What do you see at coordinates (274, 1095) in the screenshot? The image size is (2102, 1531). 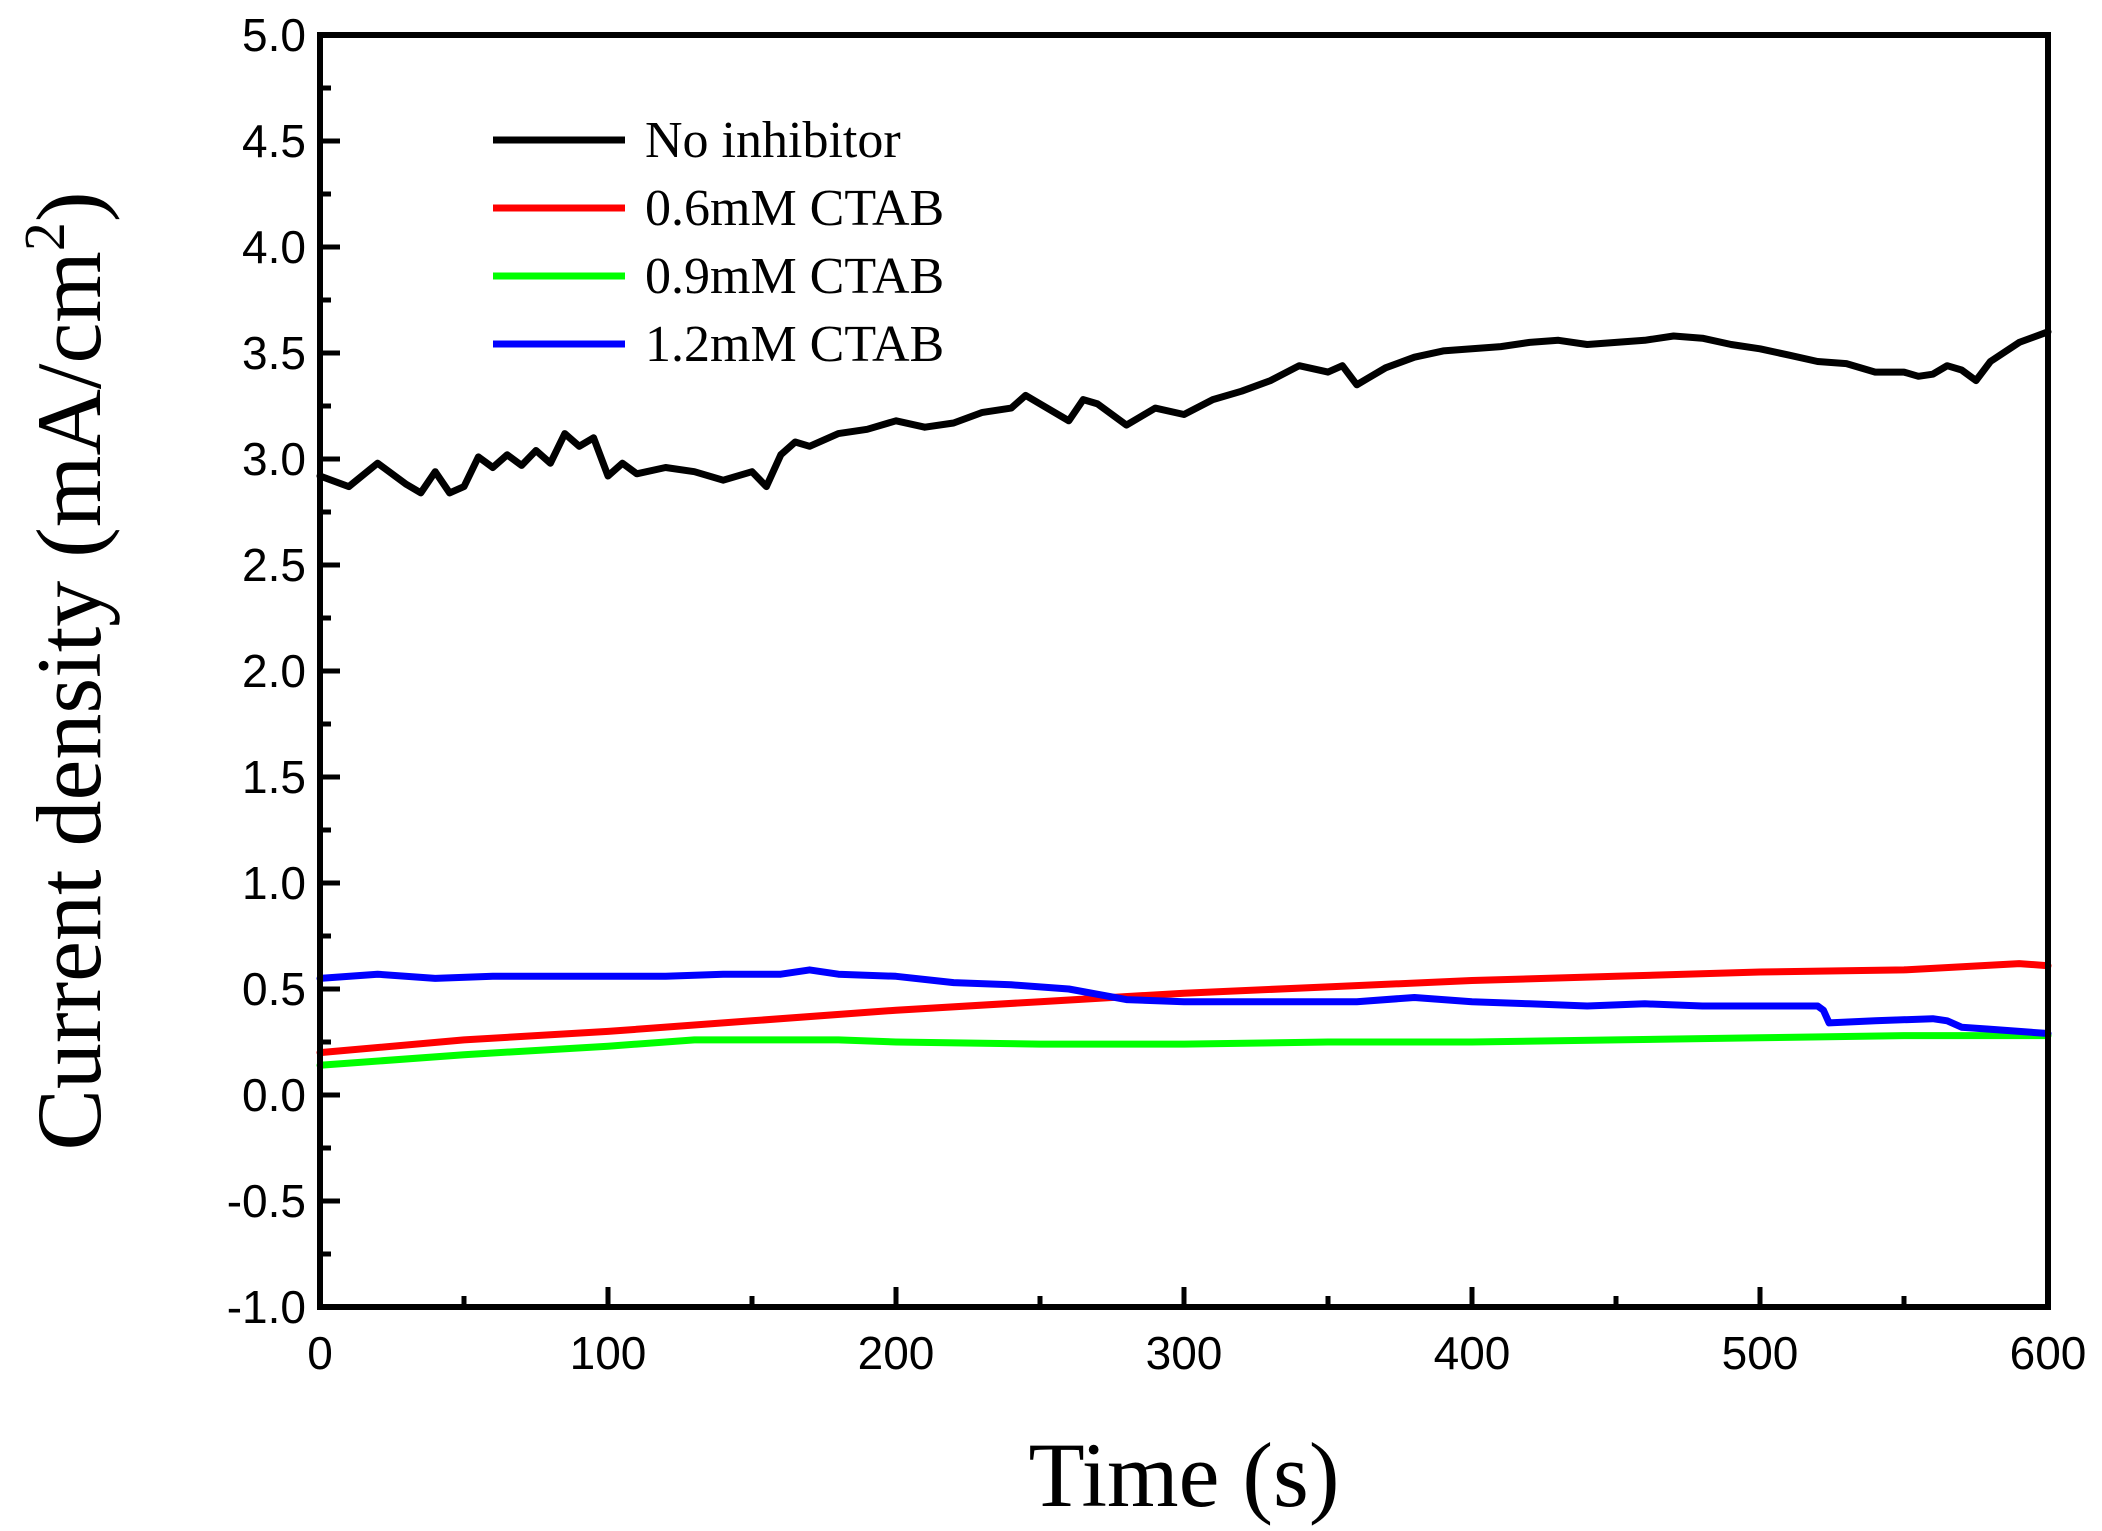 I see `y-tick-label: 0.0` at bounding box center [274, 1095].